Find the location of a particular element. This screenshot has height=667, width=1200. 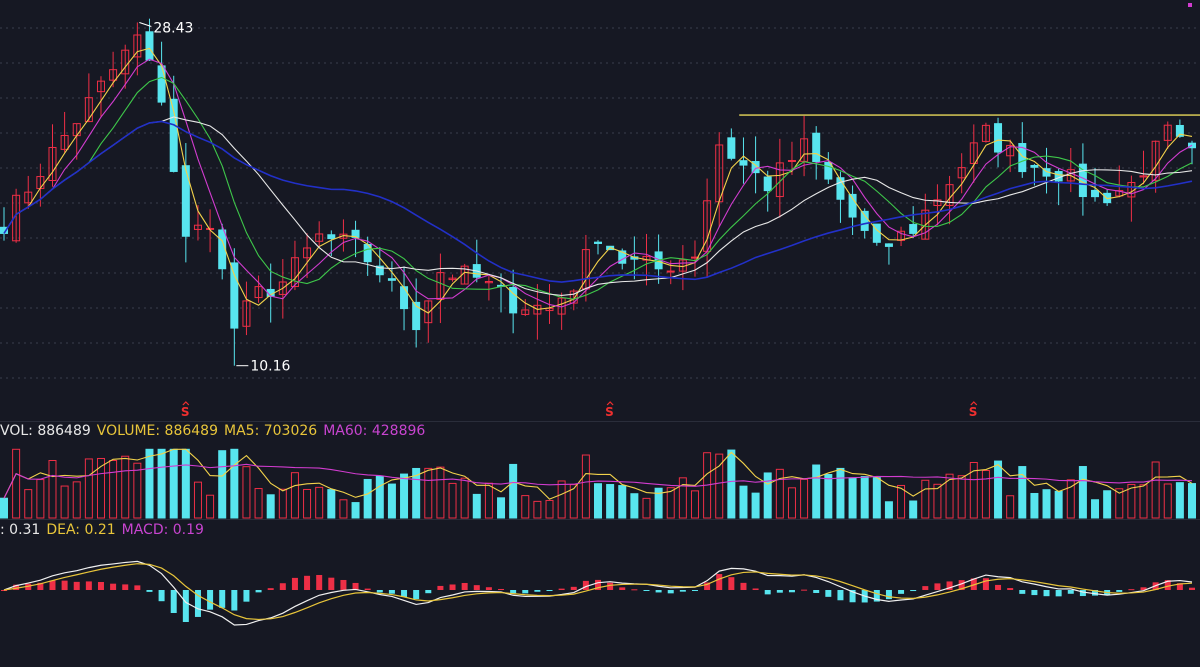

volume-ma-lines is located at coordinates (598, 474).